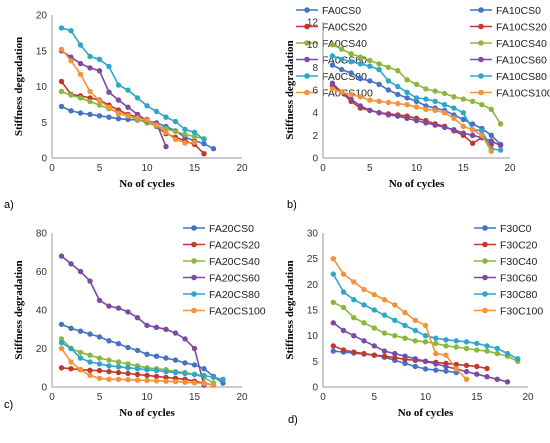 The width and height of the screenshot is (550, 443). What do you see at coordinates (9, 205) in the screenshot?
I see `panel-label: a)` at bounding box center [9, 205].